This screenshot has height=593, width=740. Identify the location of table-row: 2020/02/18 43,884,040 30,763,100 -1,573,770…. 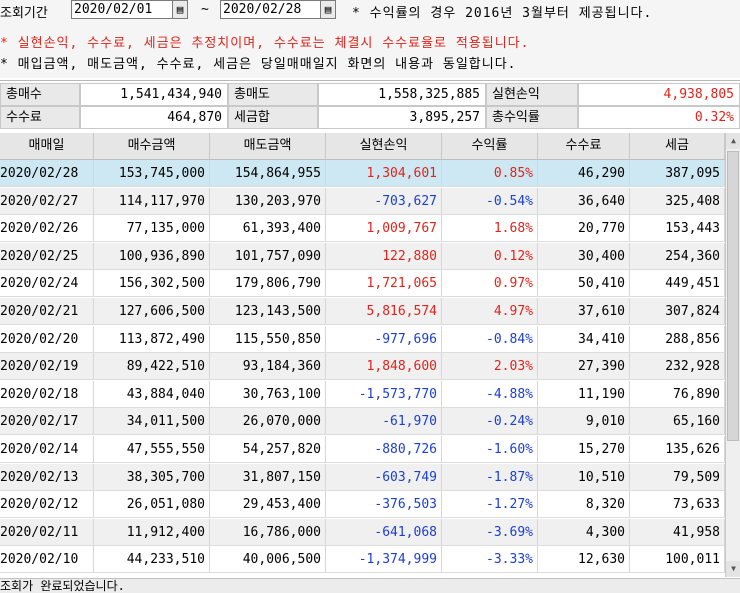
(362, 394).